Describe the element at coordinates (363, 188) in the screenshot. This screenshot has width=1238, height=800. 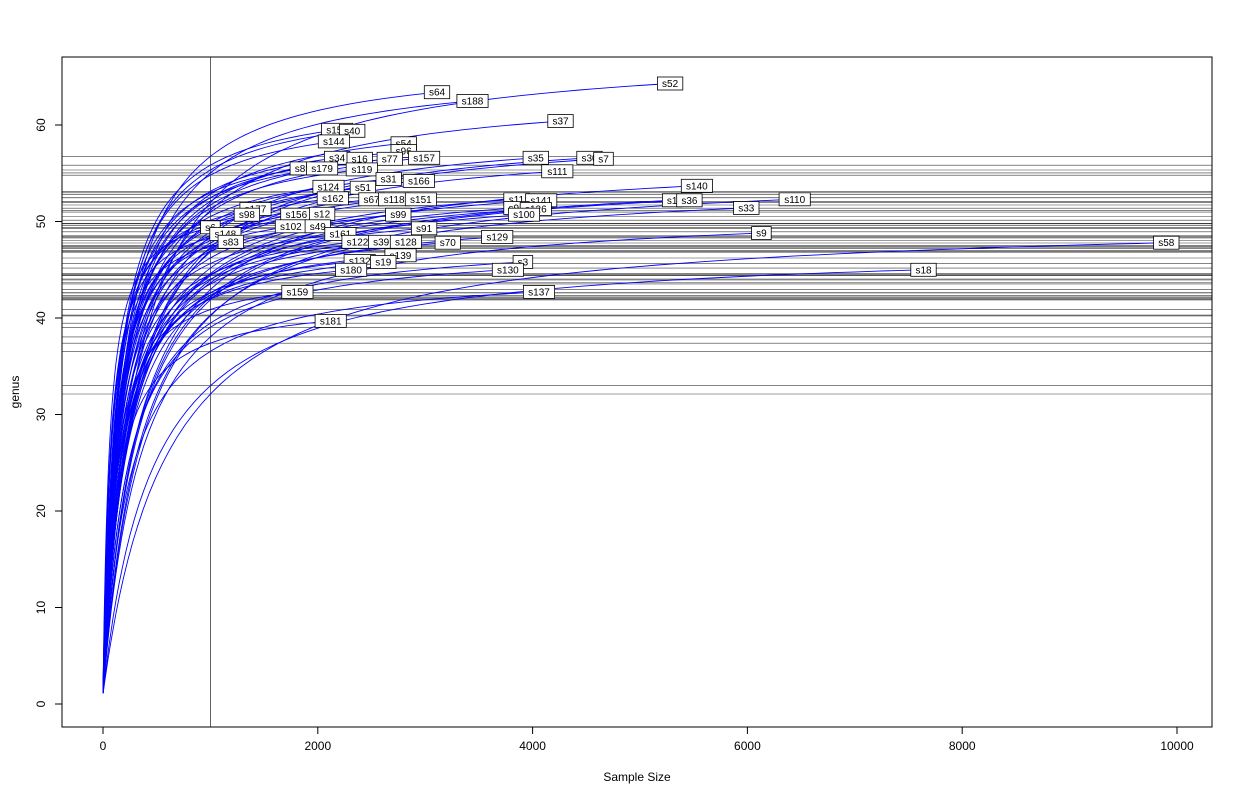
I see `sample-label: s51` at that location.